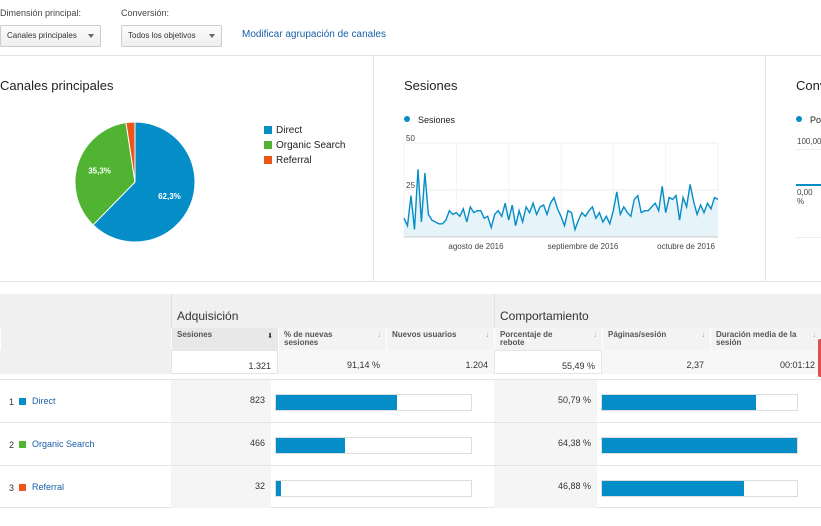  I want to click on channels-pie-chart: 62,3% 35,3%, so click(135, 182).